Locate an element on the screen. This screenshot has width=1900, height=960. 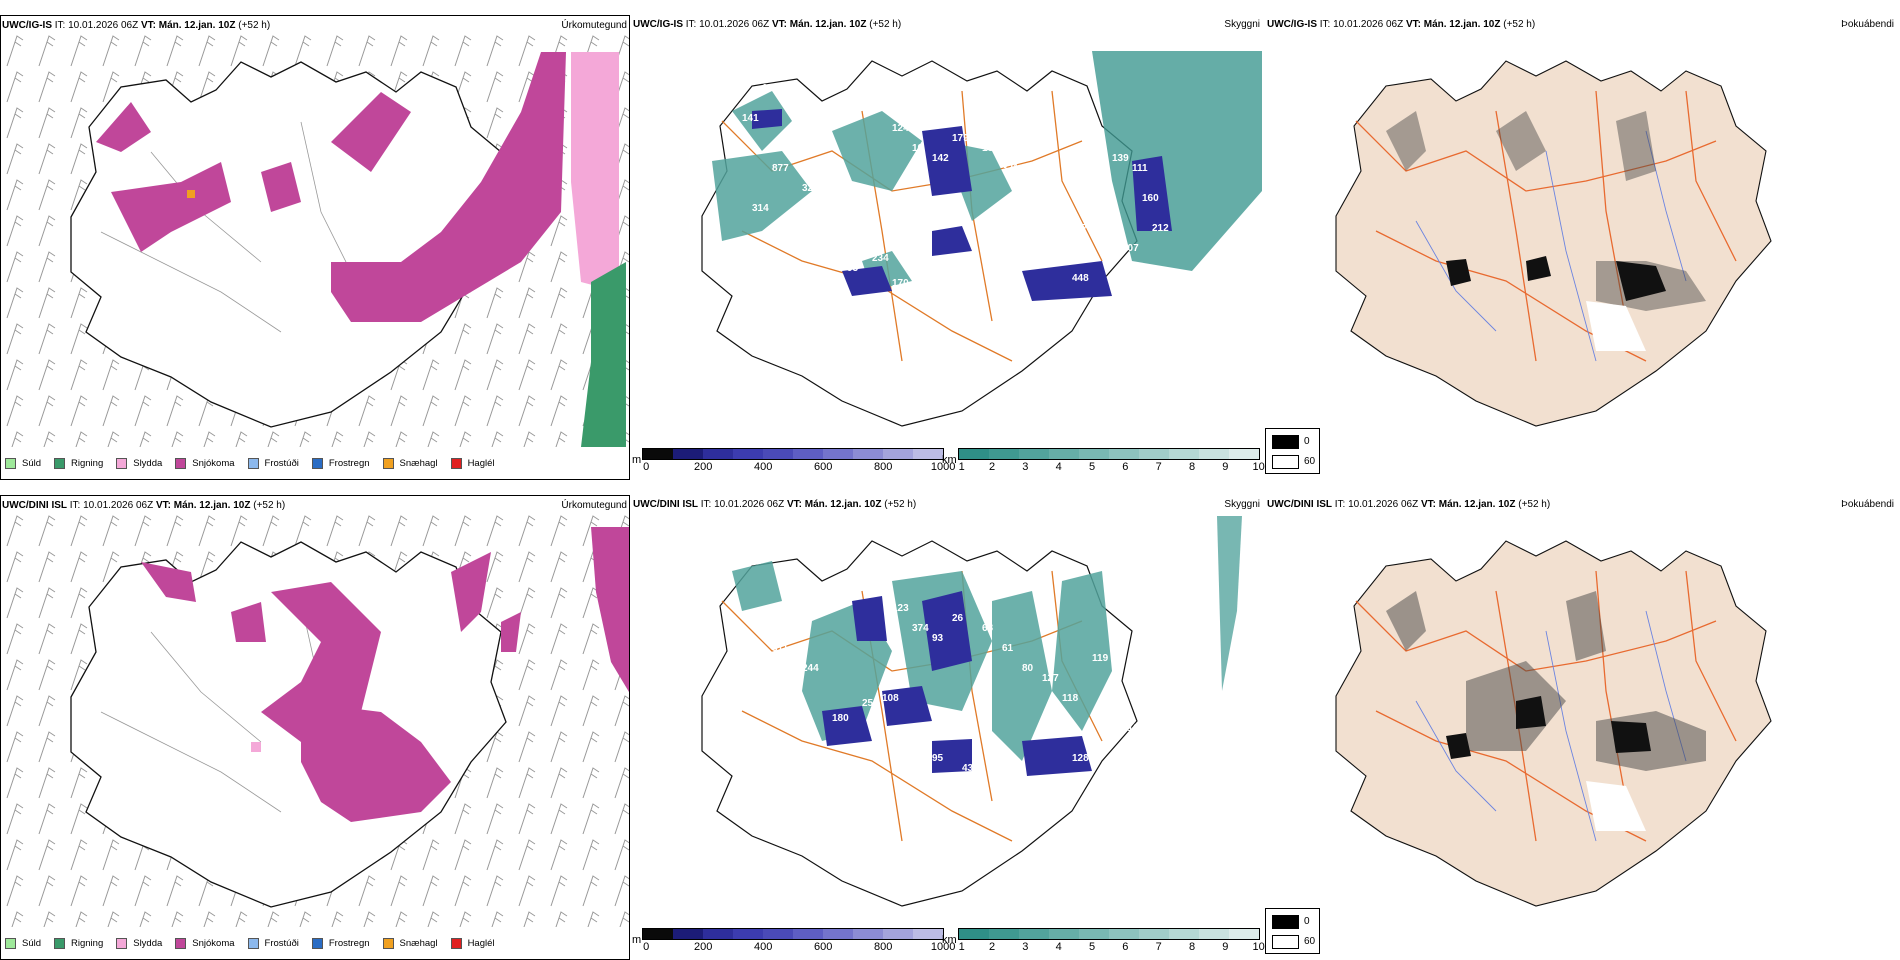
cloud-base-value: 877 is located at coordinates (780, 168).